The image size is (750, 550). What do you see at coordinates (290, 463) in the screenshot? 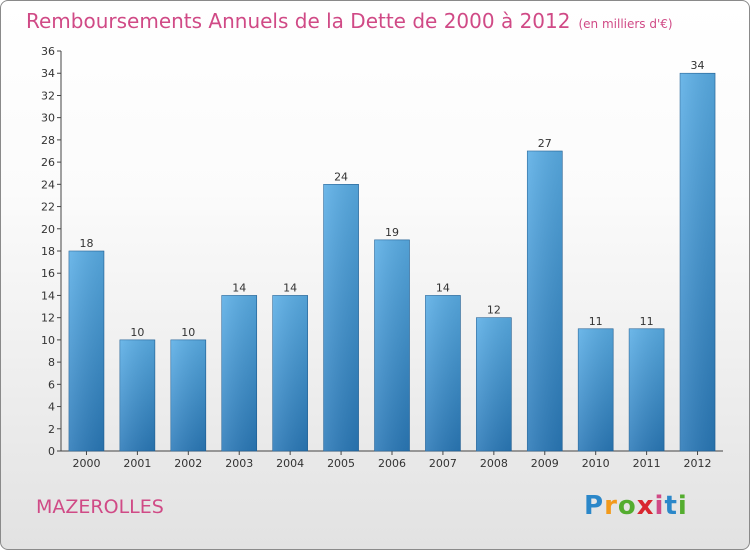
I see `x-tick-label: 2004` at bounding box center [290, 463].